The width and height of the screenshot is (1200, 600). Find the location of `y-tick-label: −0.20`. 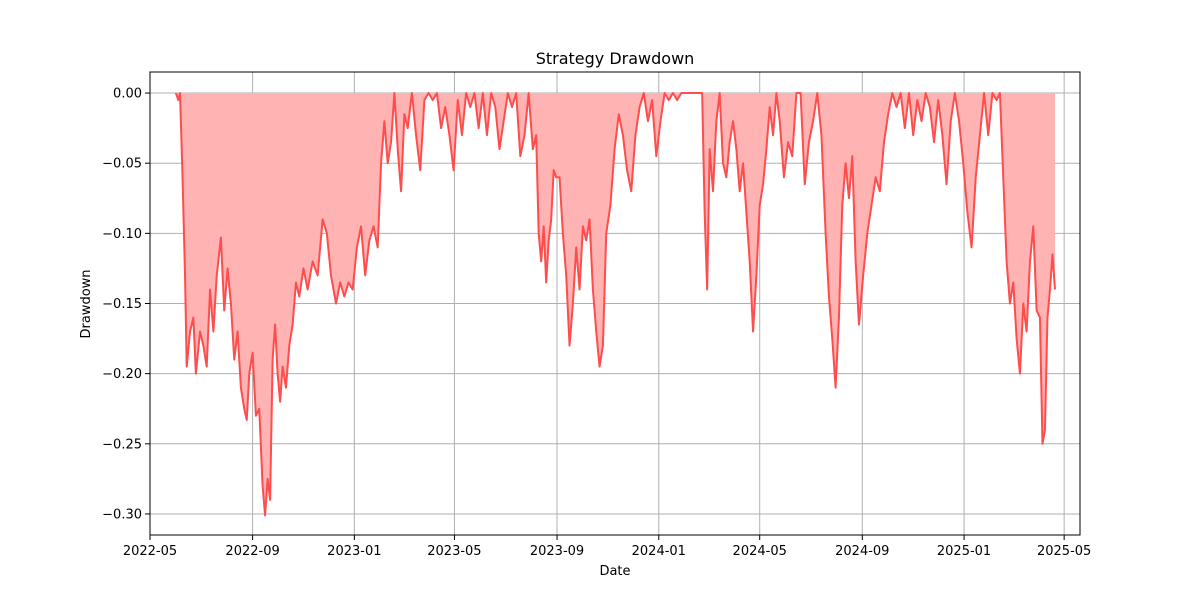

y-tick-label: −0.20 is located at coordinates (122, 374).